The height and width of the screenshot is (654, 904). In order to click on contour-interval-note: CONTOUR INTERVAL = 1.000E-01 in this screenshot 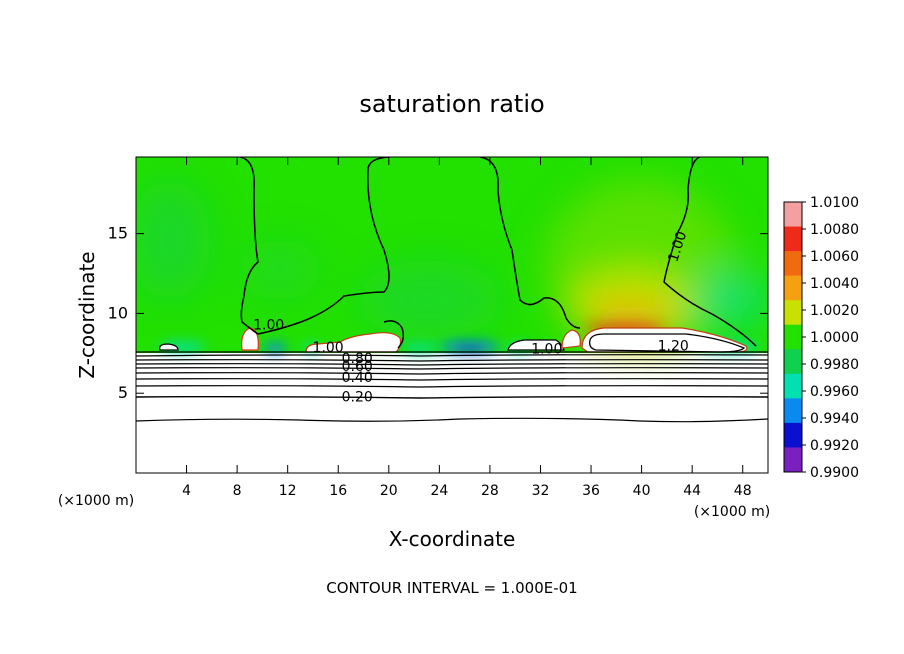, I will do `click(451, 588)`.